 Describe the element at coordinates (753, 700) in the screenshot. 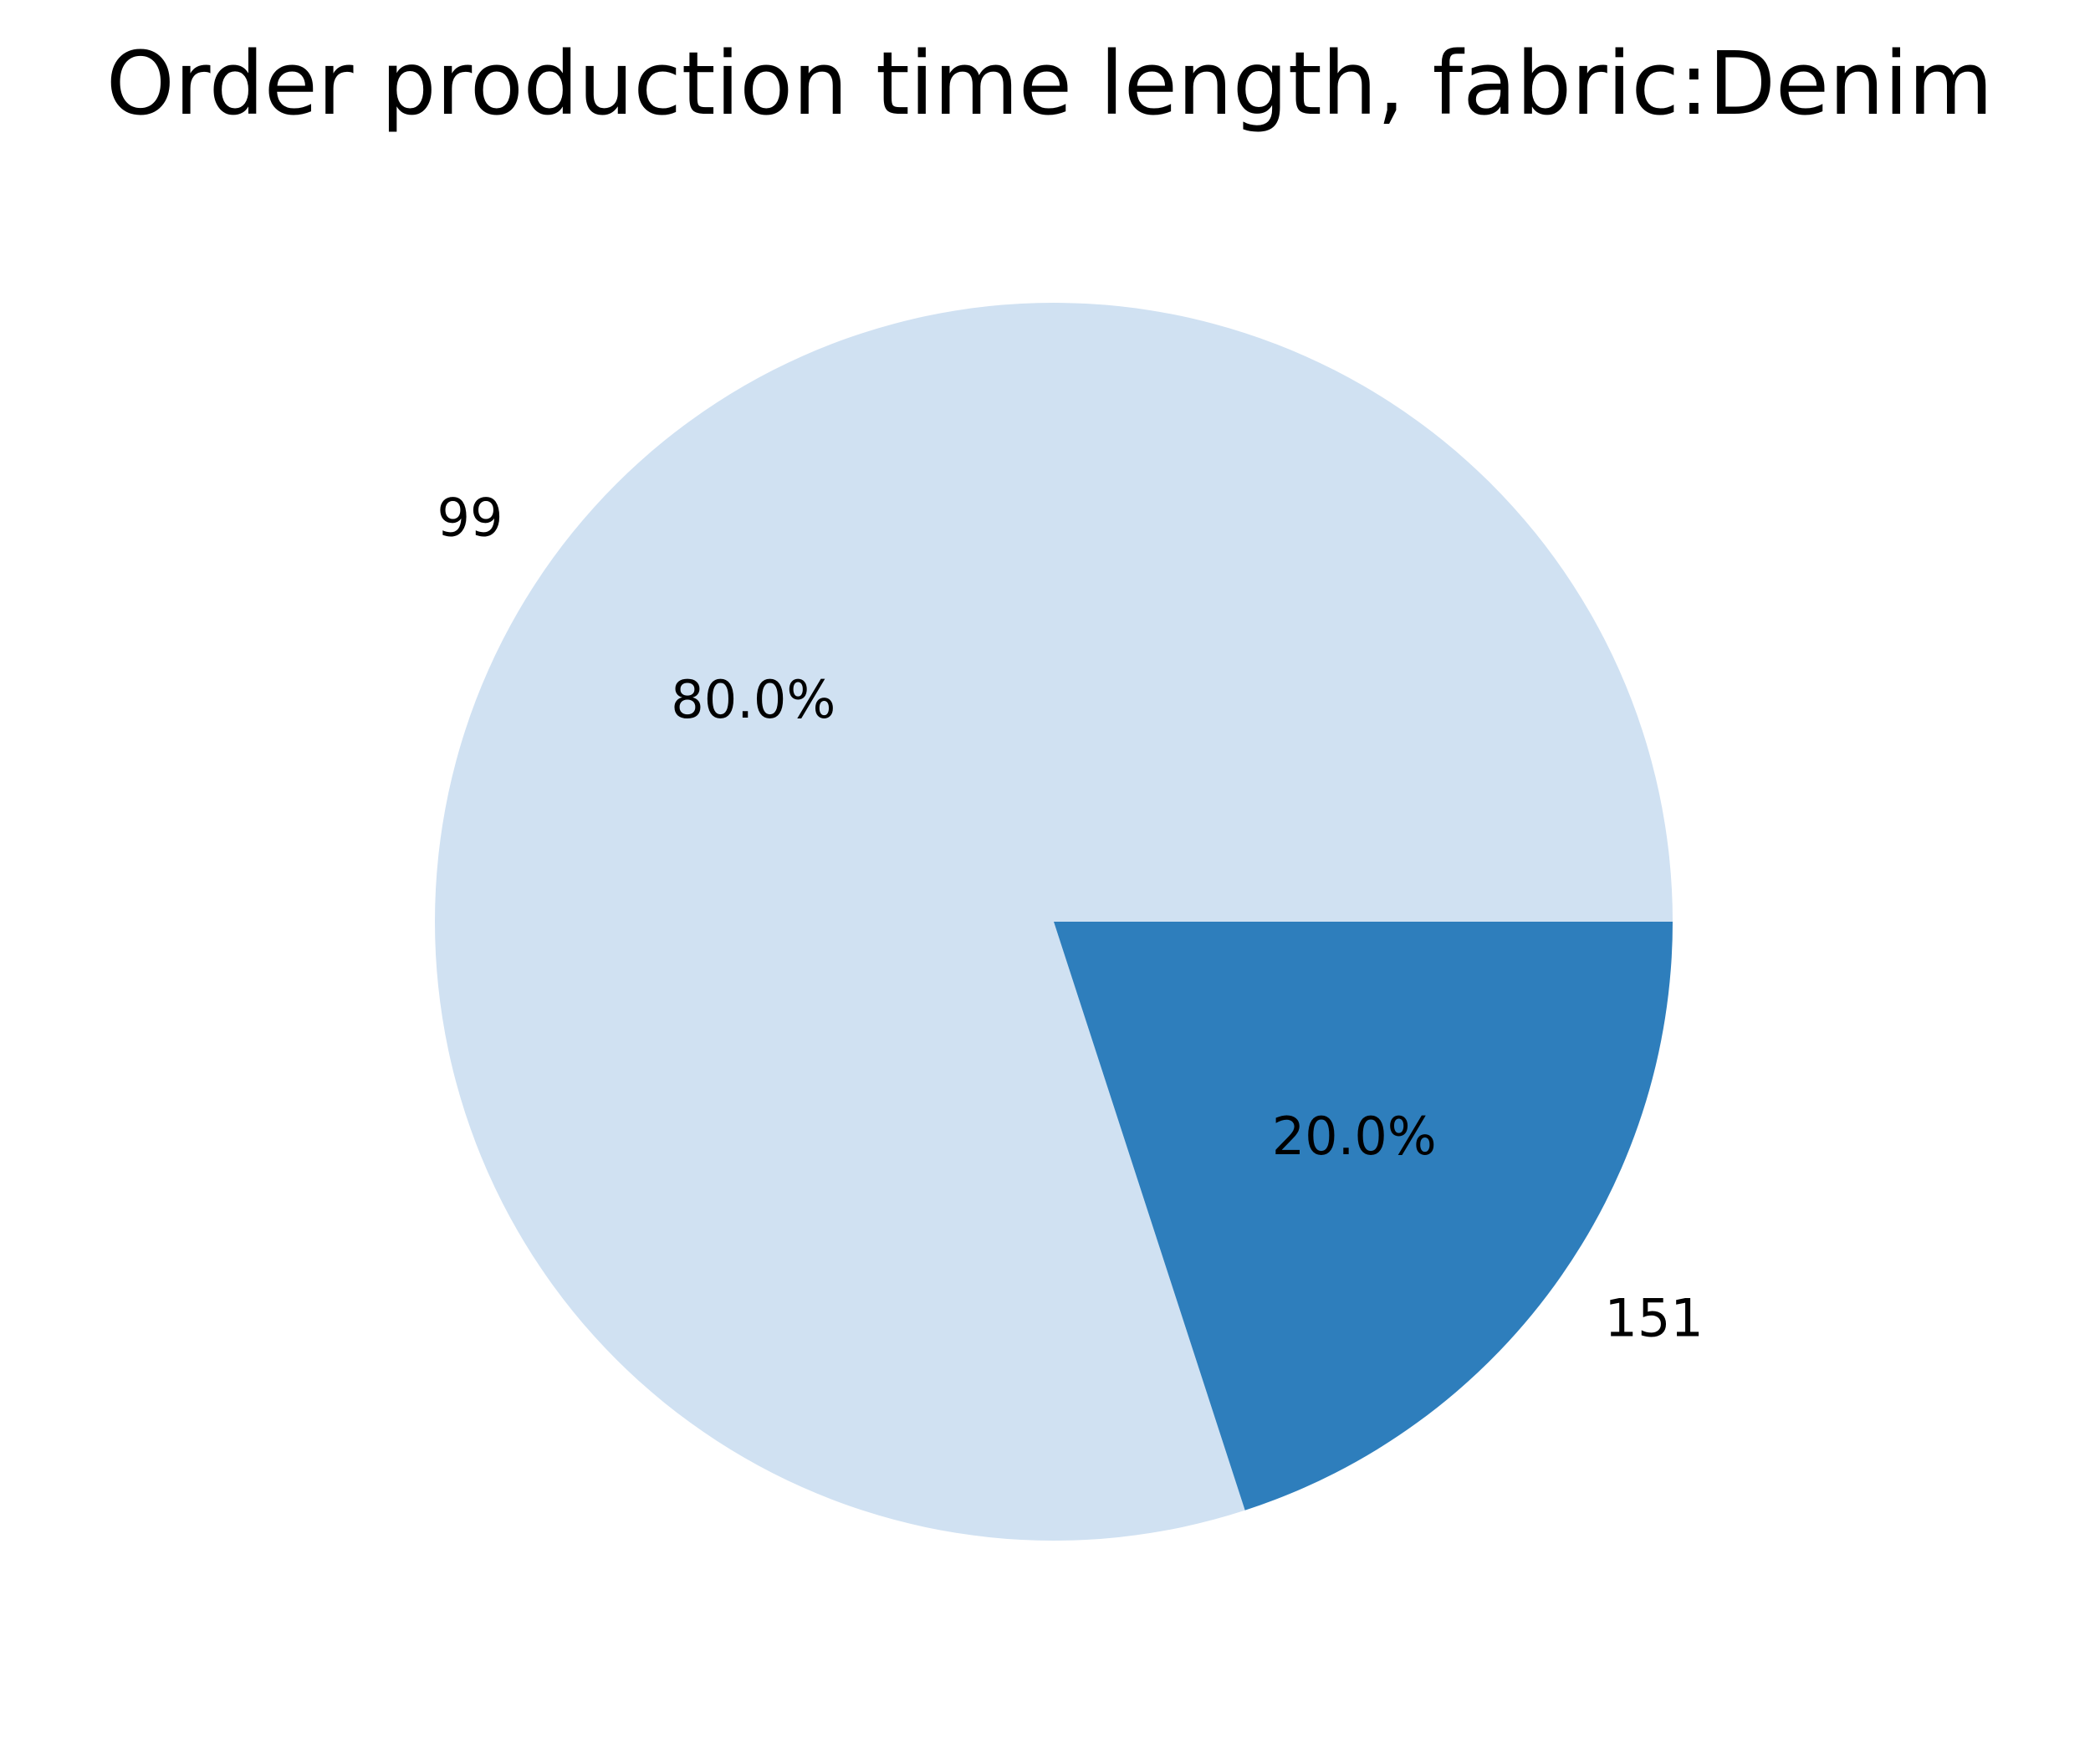

I see `percent-label-99: 80.0%` at that location.